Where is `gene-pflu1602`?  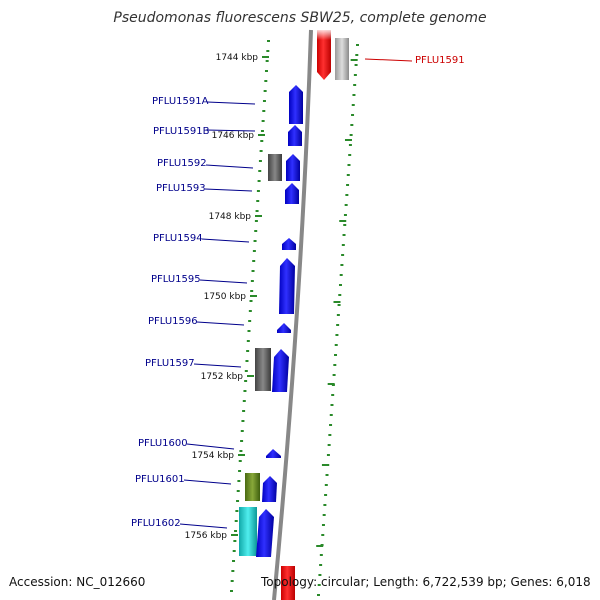 gene-pflu1602 is located at coordinates (265, 533).